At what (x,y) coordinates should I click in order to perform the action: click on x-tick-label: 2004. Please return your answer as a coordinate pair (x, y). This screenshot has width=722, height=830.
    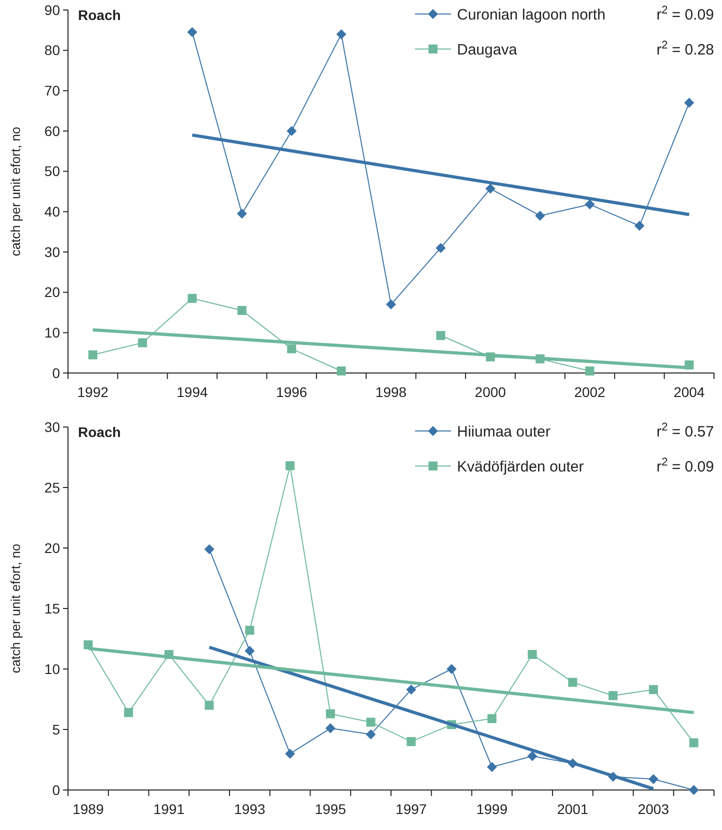
    Looking at the image, I should click on (689, 392).